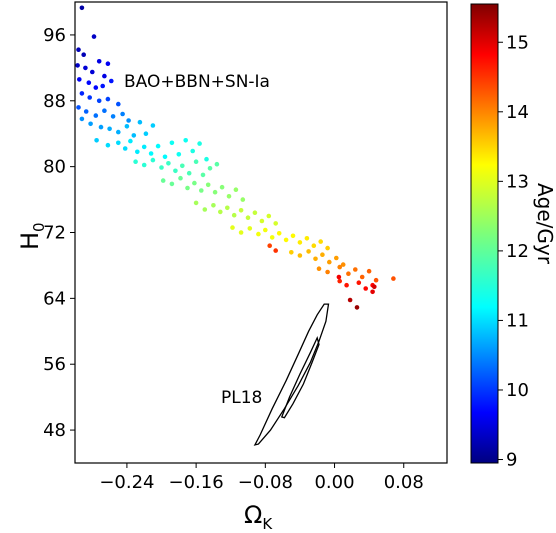  What do you see at coordinates (54, 364) in the screenshot?
I see `y-tick-label: 56` at bounding box center [54, 364].